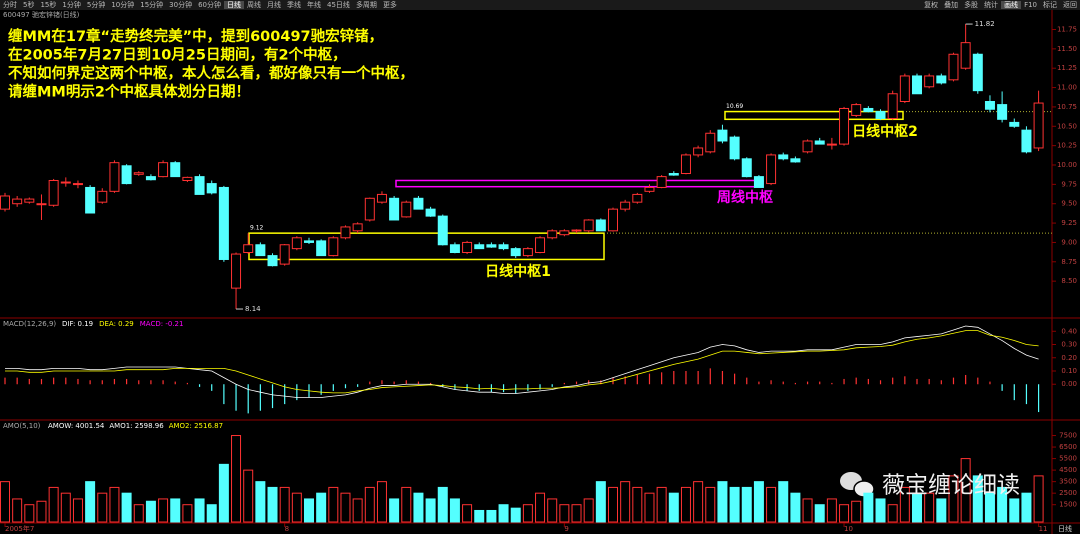 The image size is (1080, 534). What do you see at coordinates (177, 55) in the screenshot?
I see `annotation-line: 在2005年7月27日到10月25日期间，有2个中枢，` at bounding box center [177, 55].